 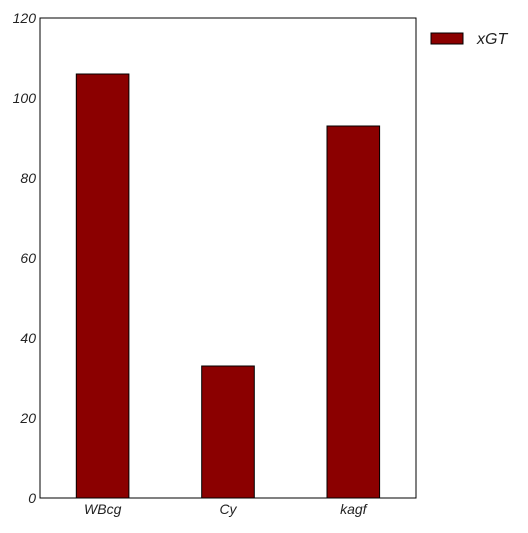 I want to click on bar-cy, so click(x=228, y=432).